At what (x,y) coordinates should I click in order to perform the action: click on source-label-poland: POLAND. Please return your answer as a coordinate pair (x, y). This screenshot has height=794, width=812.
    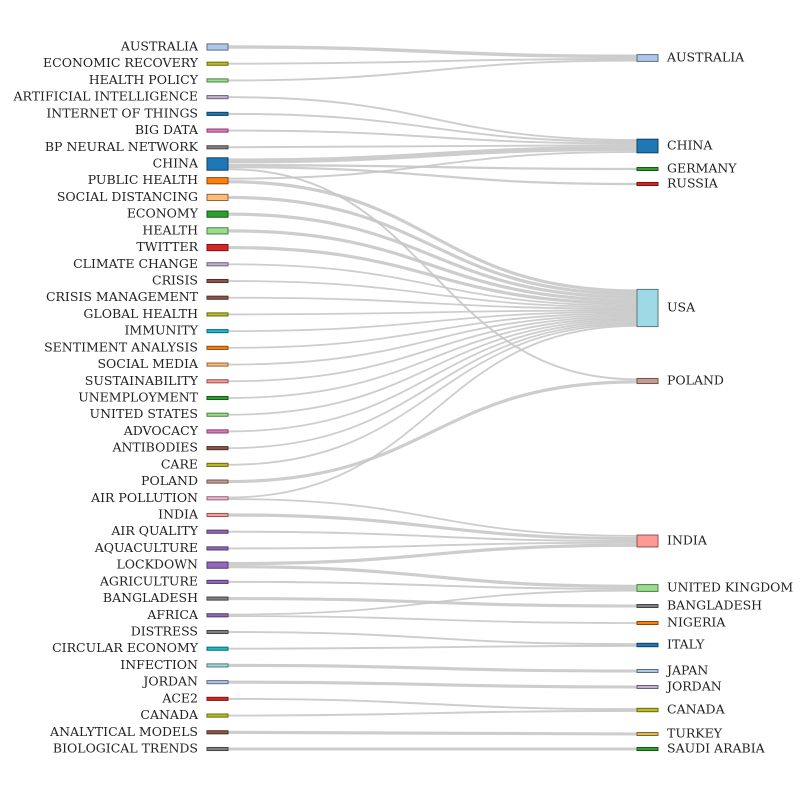
    Looking at the image, I should click on (169, 480).